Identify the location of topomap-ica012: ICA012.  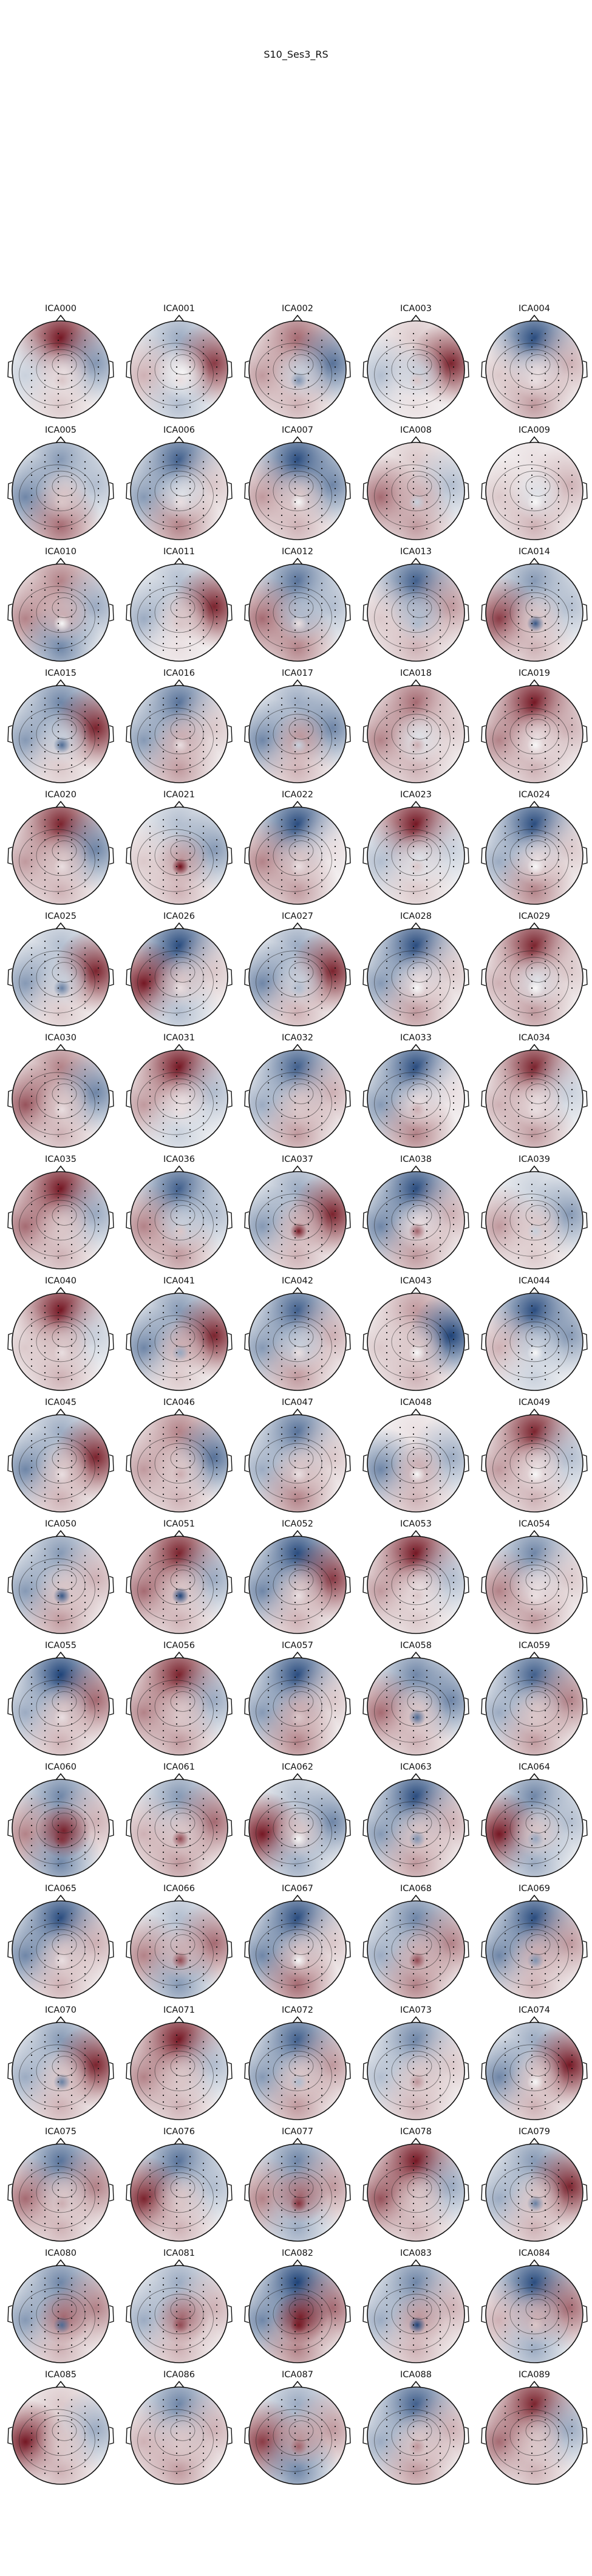
(297, 611).